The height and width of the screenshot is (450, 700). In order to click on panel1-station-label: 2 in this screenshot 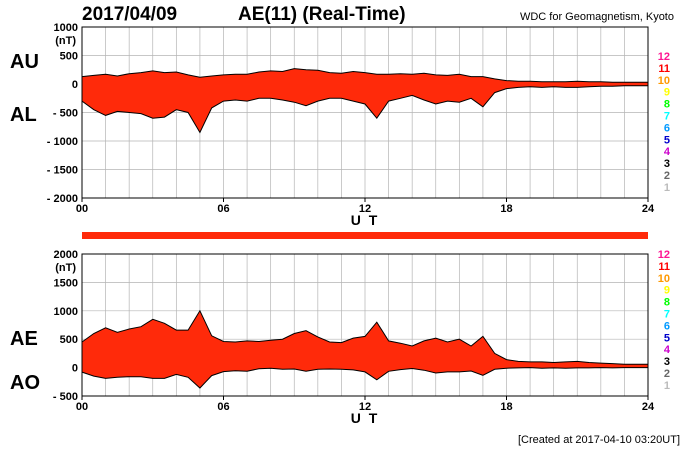, I will do `click(667, 176)`.